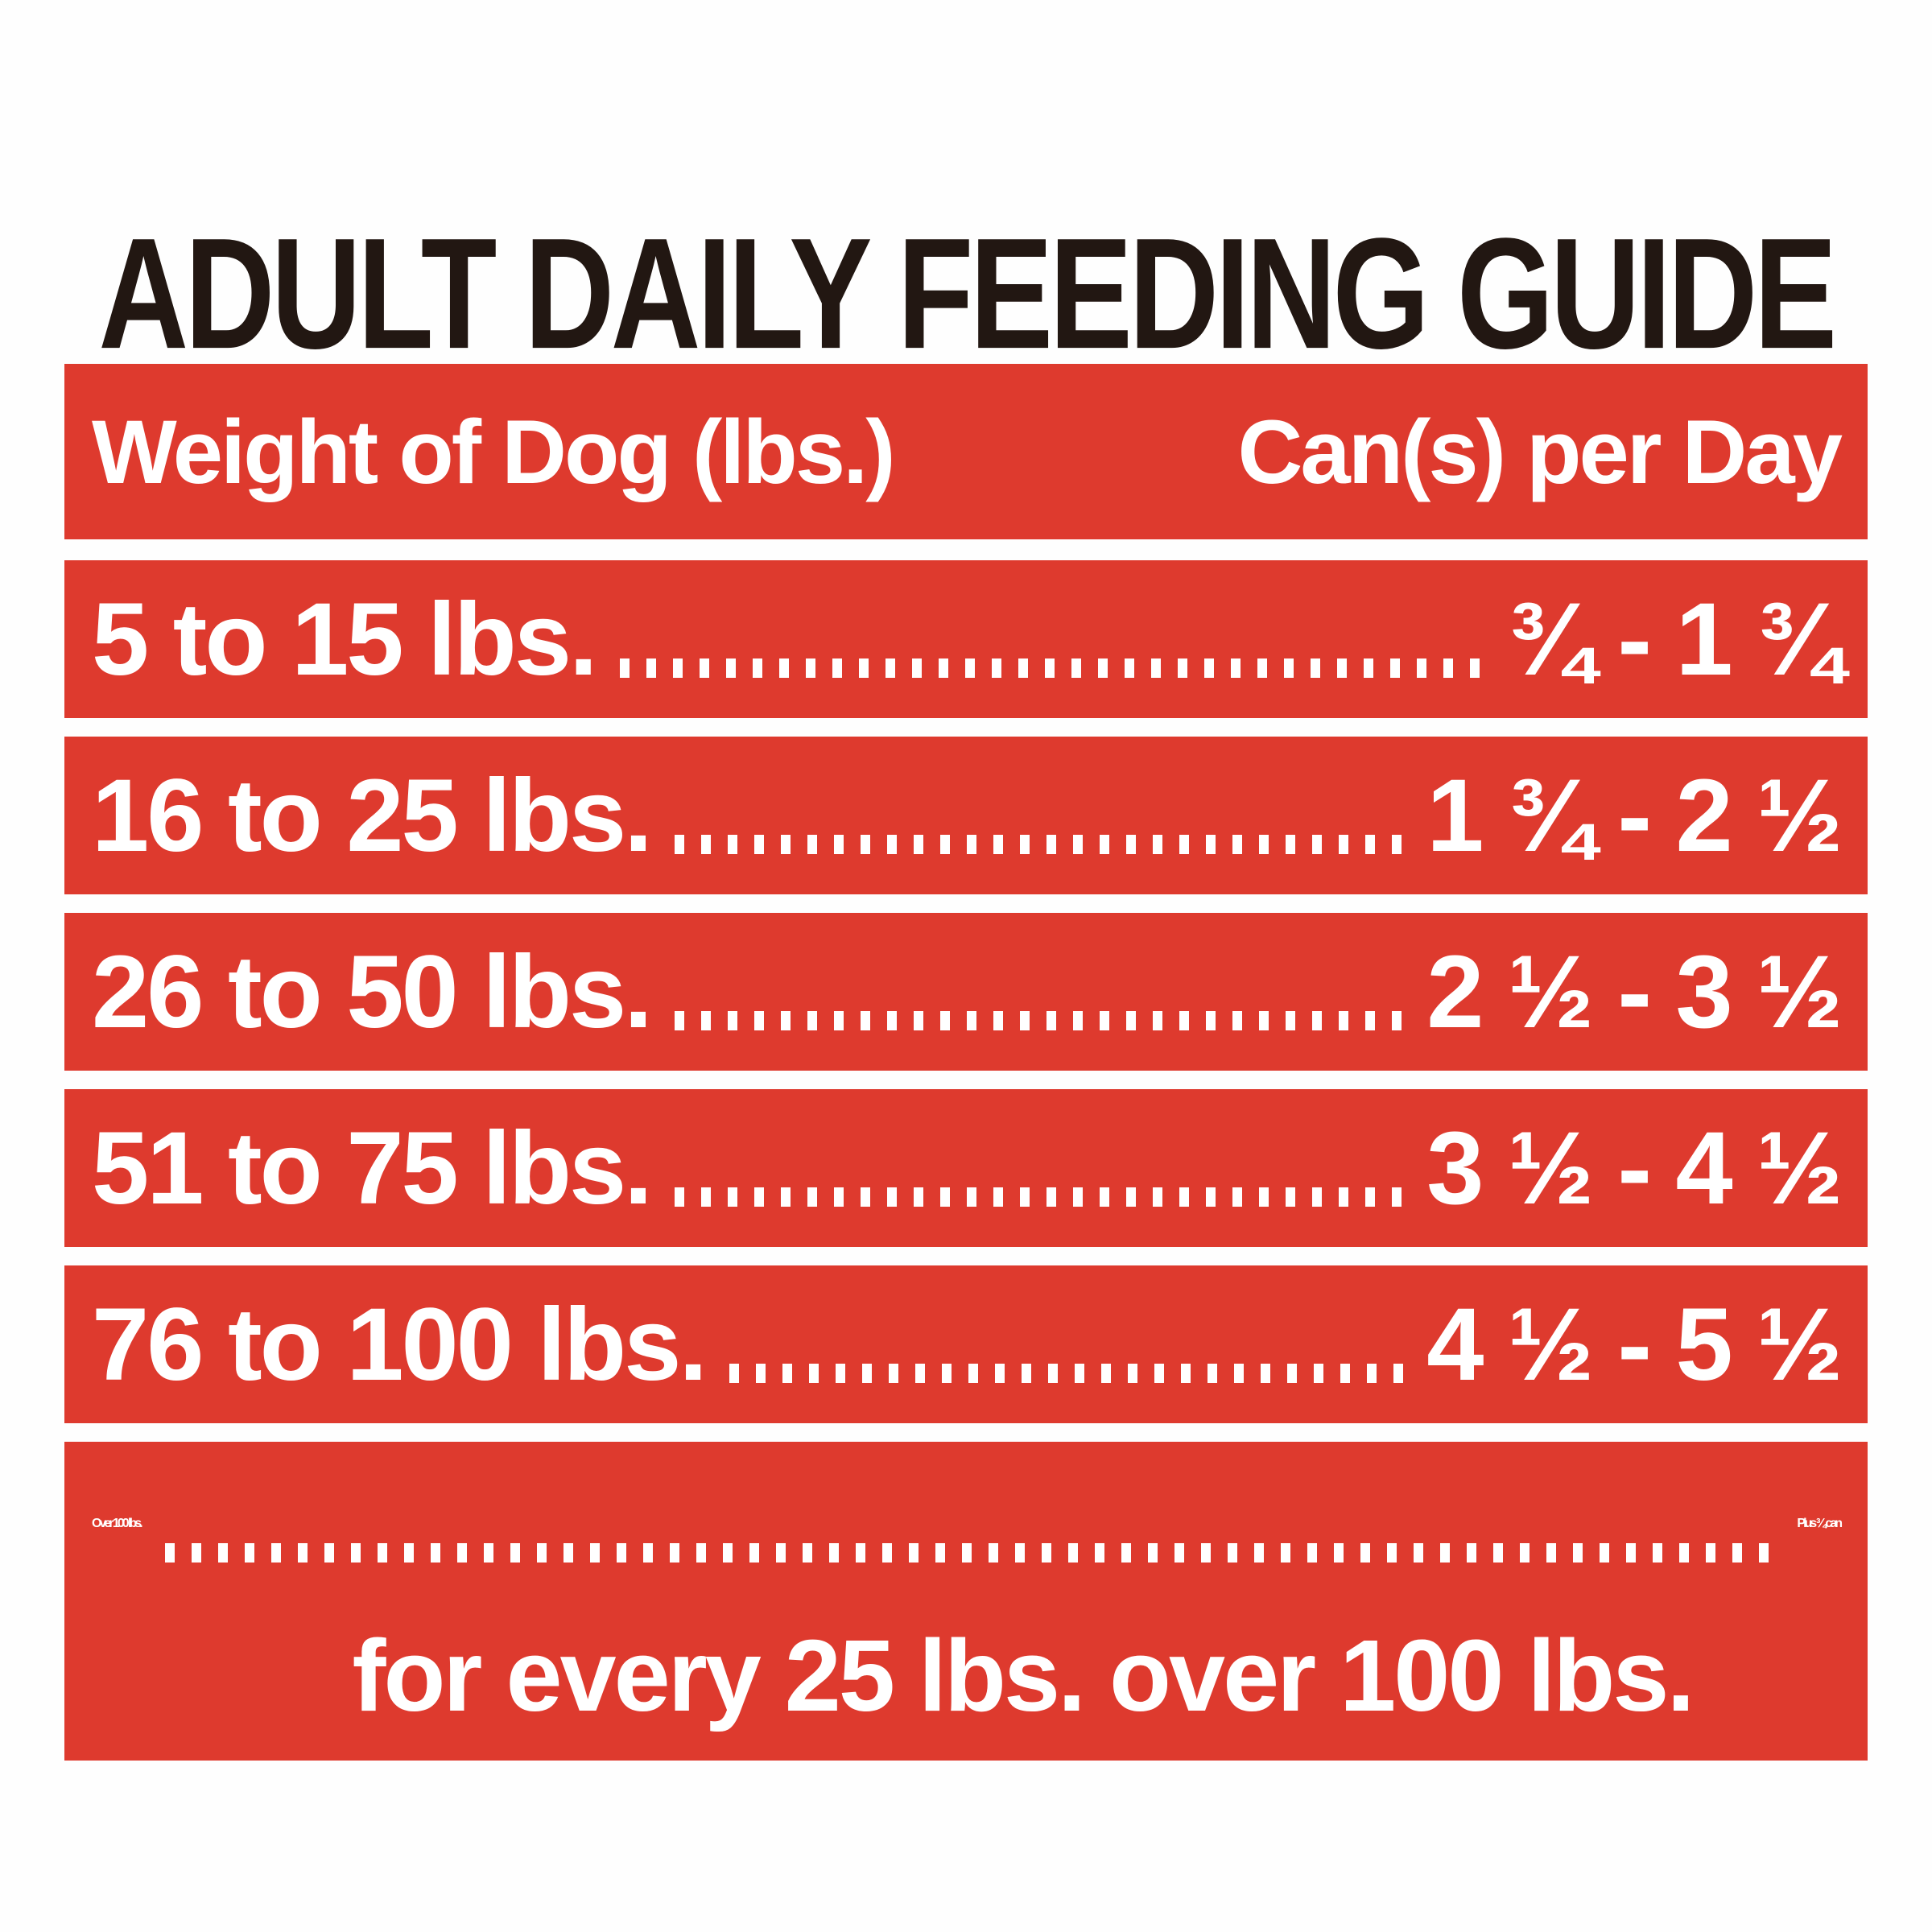  Describe the element at coordinates (966, 992) in the screenshot. I see `table-row: 26 to 50 lbs. 2 ½ - 3 ½` at that location.